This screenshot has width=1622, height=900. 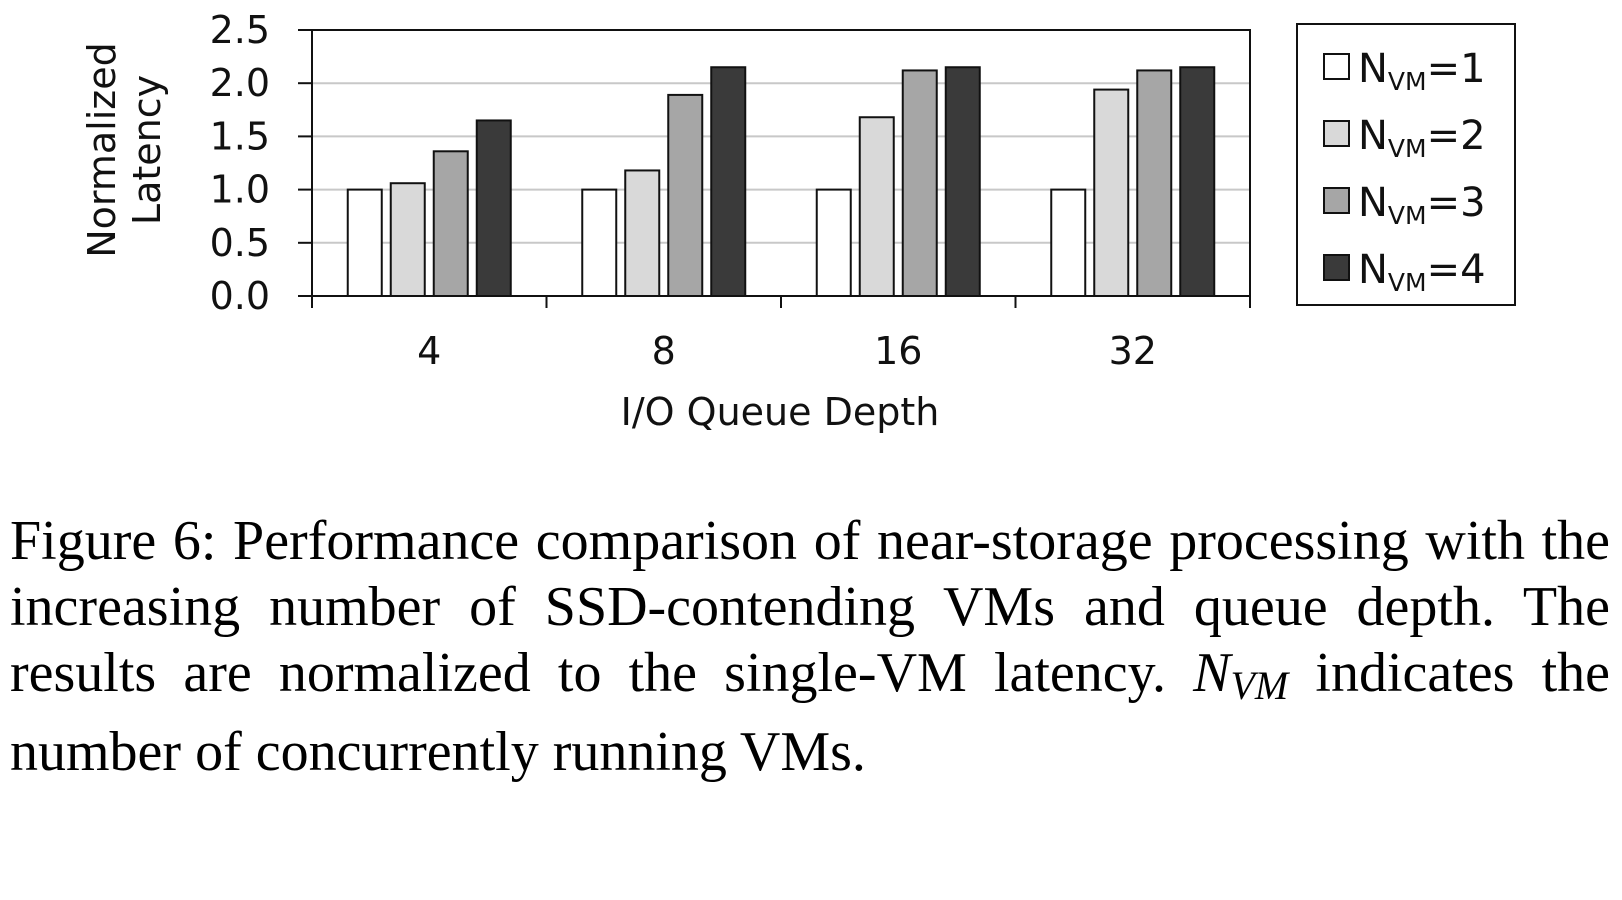 I want to click on x-tick-label: 16, so click(x=898, y=351).